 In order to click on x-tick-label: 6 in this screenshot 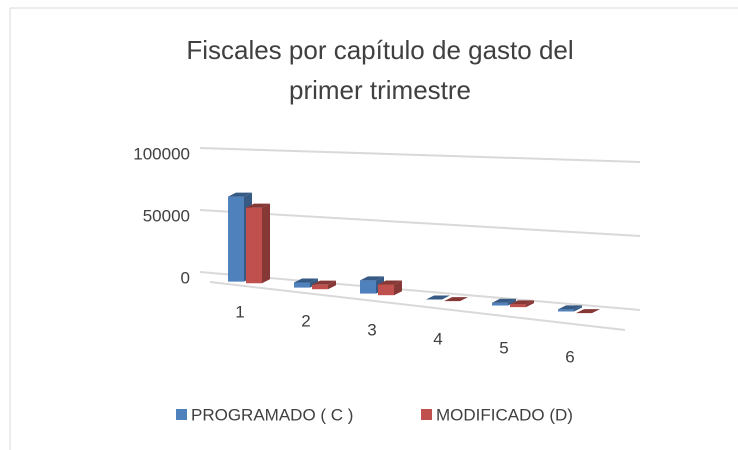, I will do `click(569, 356)`.